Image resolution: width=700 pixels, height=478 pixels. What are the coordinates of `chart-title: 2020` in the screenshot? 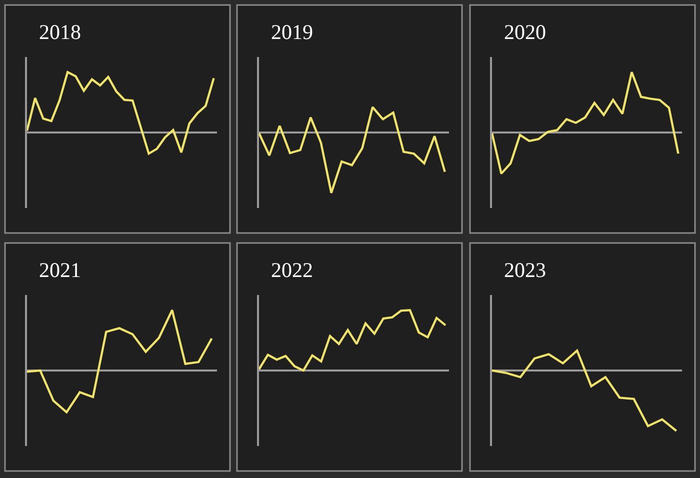 It's located at (525, 32).